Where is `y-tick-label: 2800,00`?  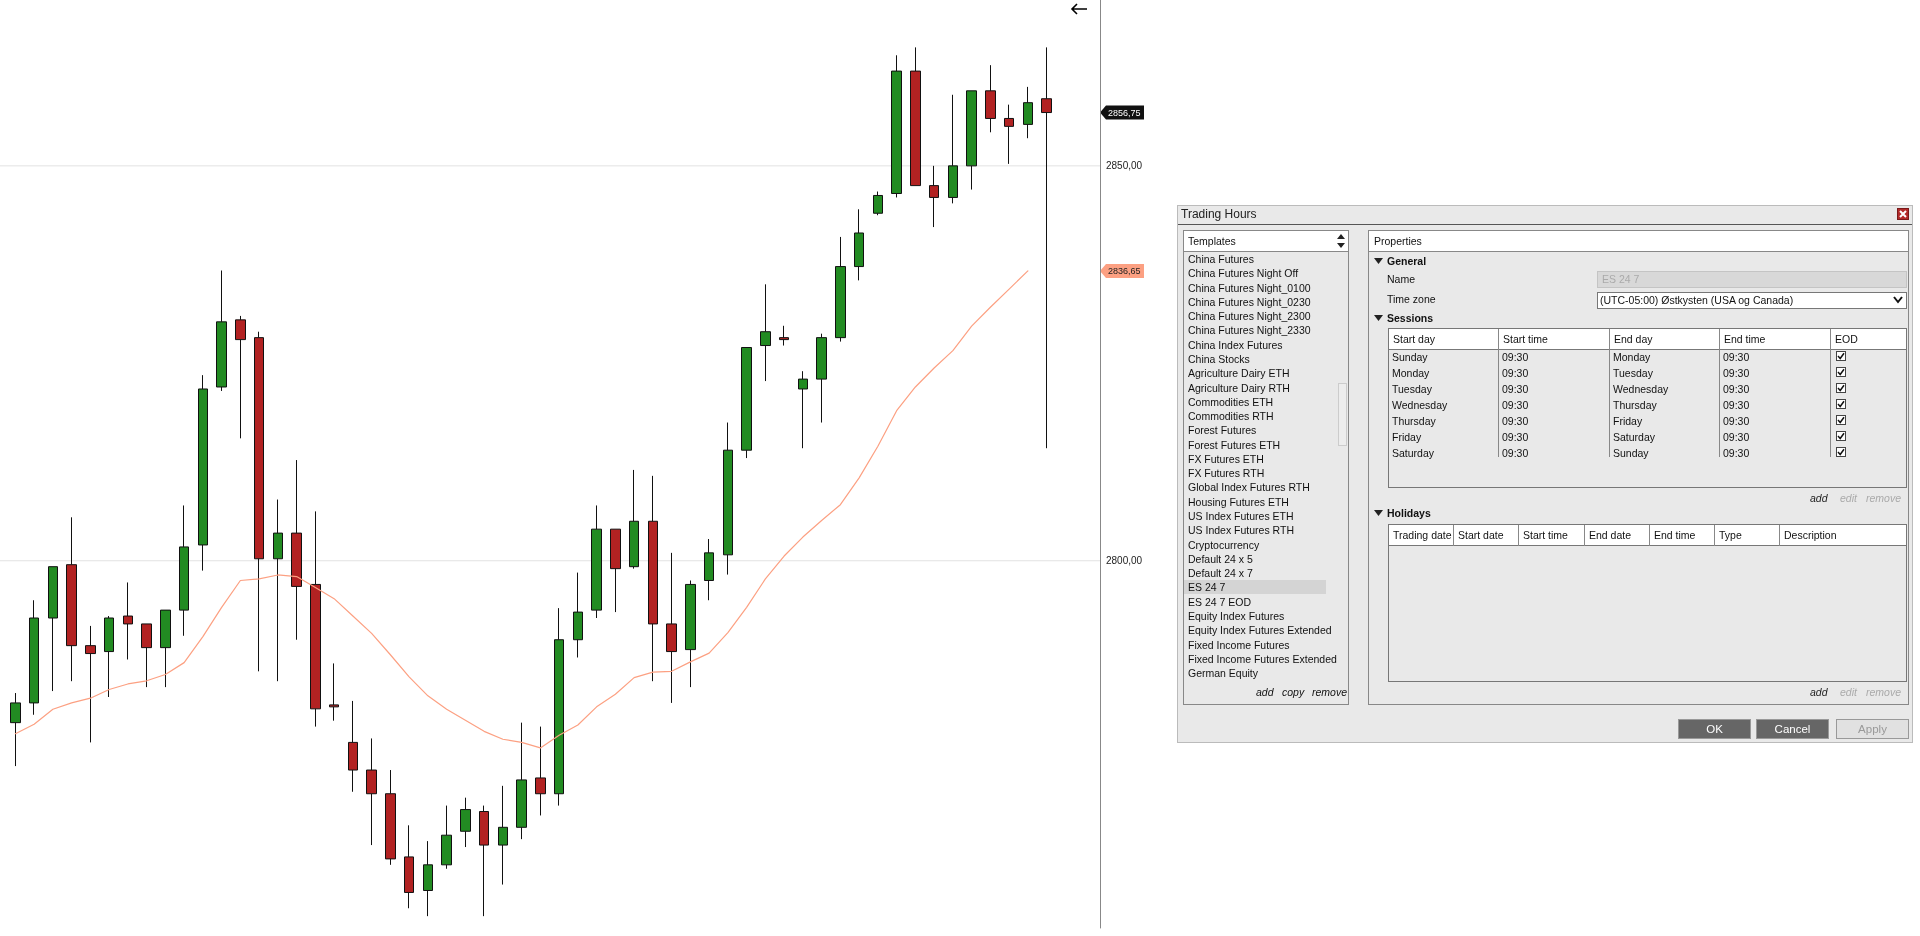 y-tick-label: 2800,00 is located at coordinates (1124, 561).